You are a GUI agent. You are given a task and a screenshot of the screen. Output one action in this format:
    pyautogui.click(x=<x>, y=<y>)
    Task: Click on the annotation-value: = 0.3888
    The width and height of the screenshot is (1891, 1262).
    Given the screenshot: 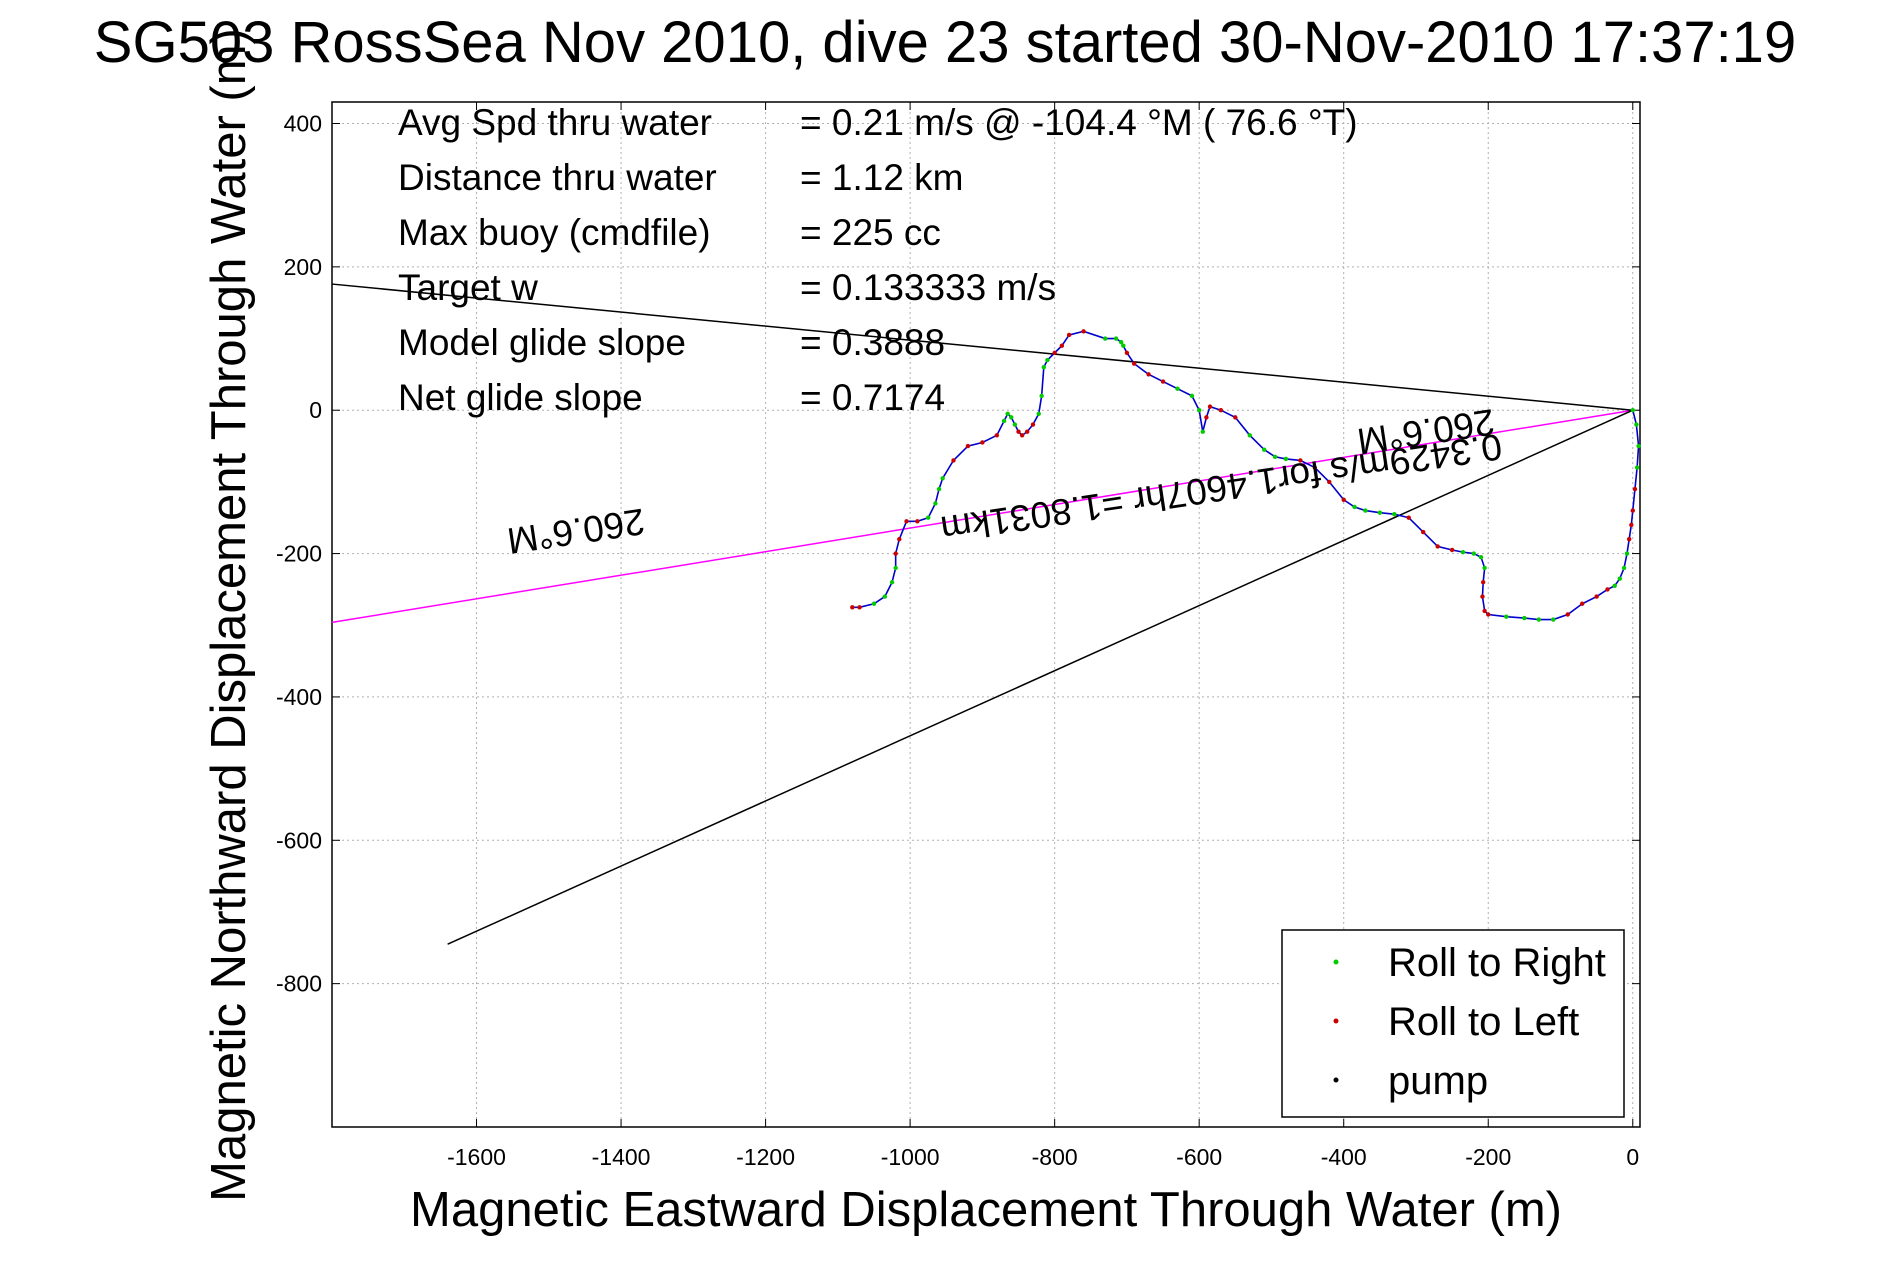 What is the action you would take?
    pyautogui.click(x=872, y=342)
    